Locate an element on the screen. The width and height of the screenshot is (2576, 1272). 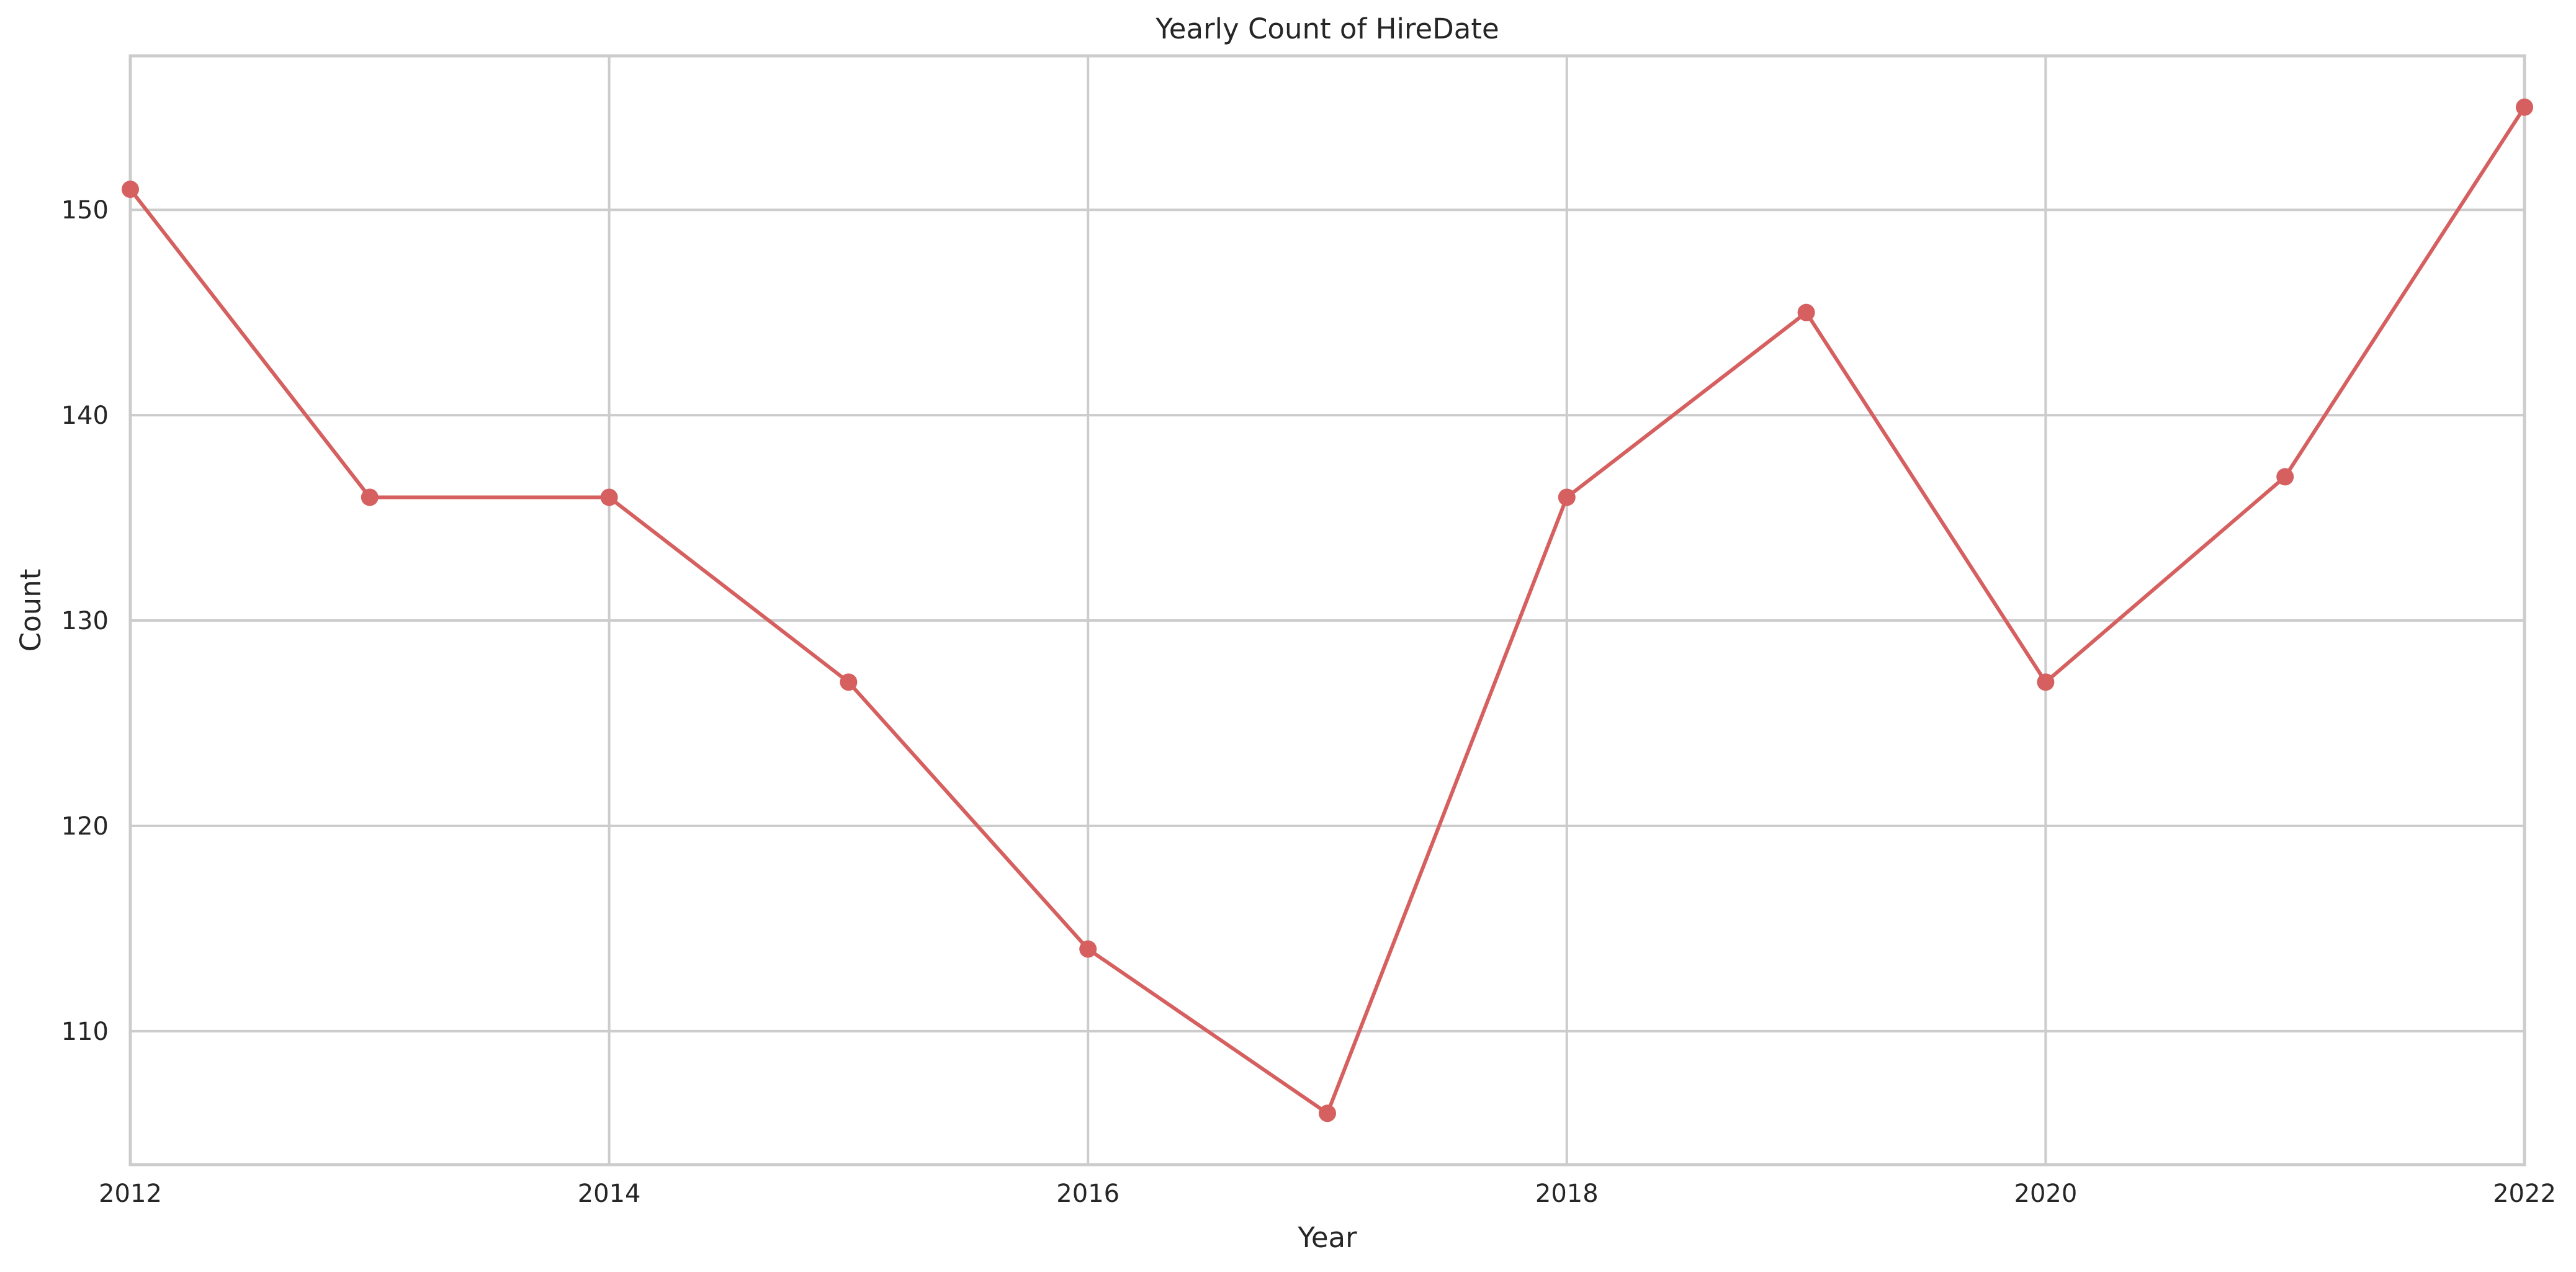
x-axis-ticks: 2012 2014 2016 2018 2020 2022 is located at coordinates (1327, 1194).